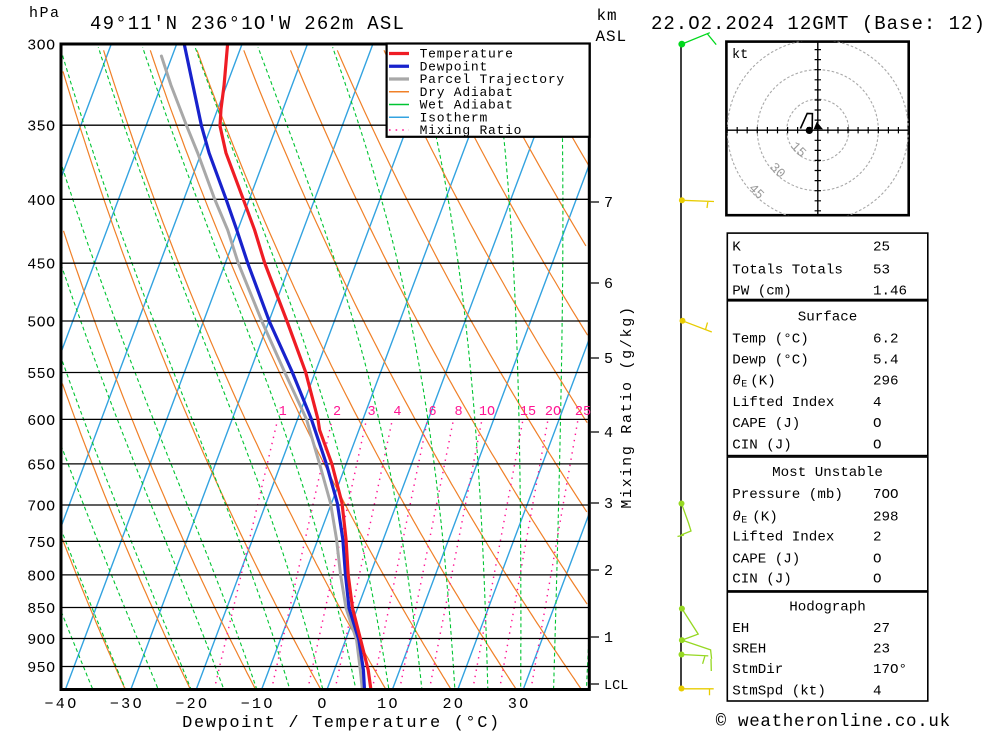 The image size is (1000, 733). What do you see at coordinates (881, 629) in the screenshot?
I see `svg-text: 27` at bounding box center [881, 629].